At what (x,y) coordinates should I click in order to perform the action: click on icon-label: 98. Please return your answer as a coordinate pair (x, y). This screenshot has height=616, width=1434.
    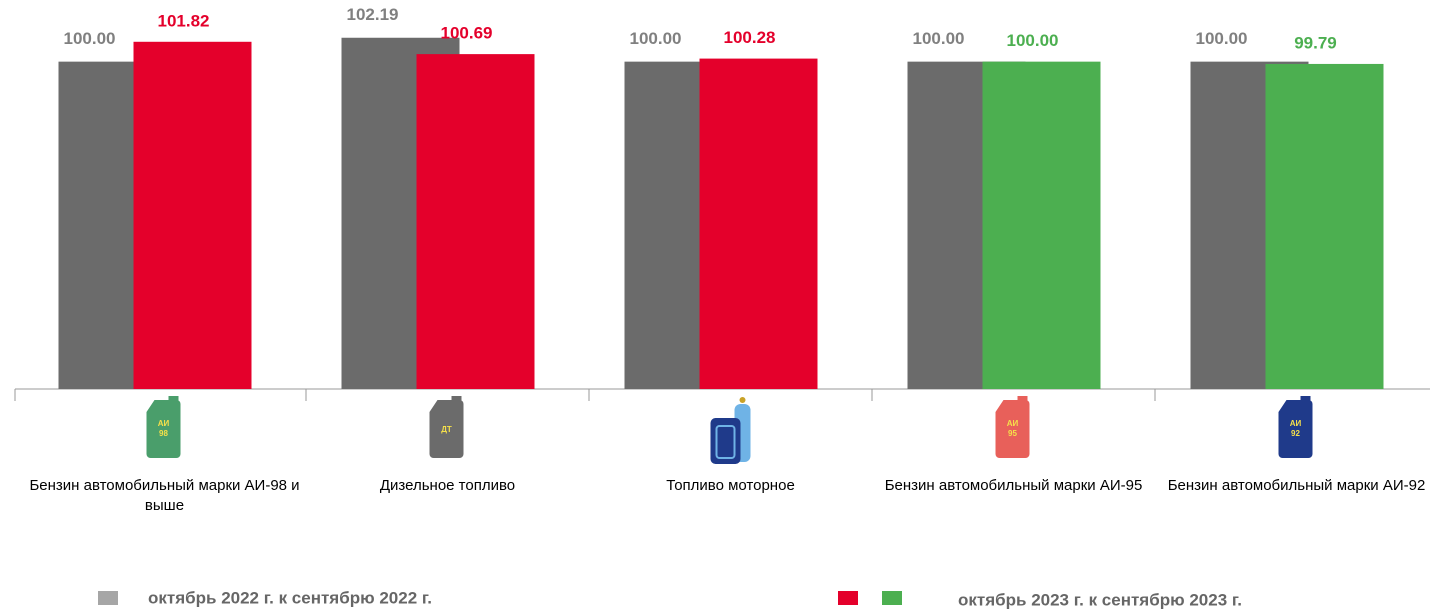
    Looking at the image, I should click on (163, 433).